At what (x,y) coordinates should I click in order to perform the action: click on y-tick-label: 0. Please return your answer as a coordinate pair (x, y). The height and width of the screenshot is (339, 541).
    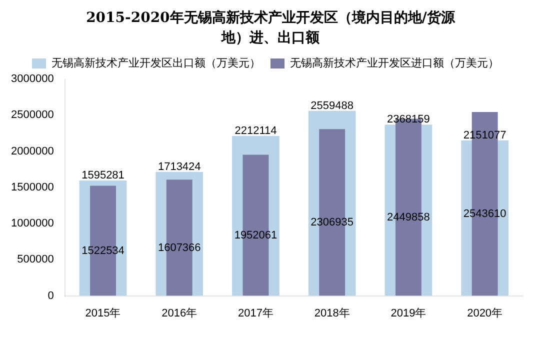
    Looking at the image, I should click on (51, 296).